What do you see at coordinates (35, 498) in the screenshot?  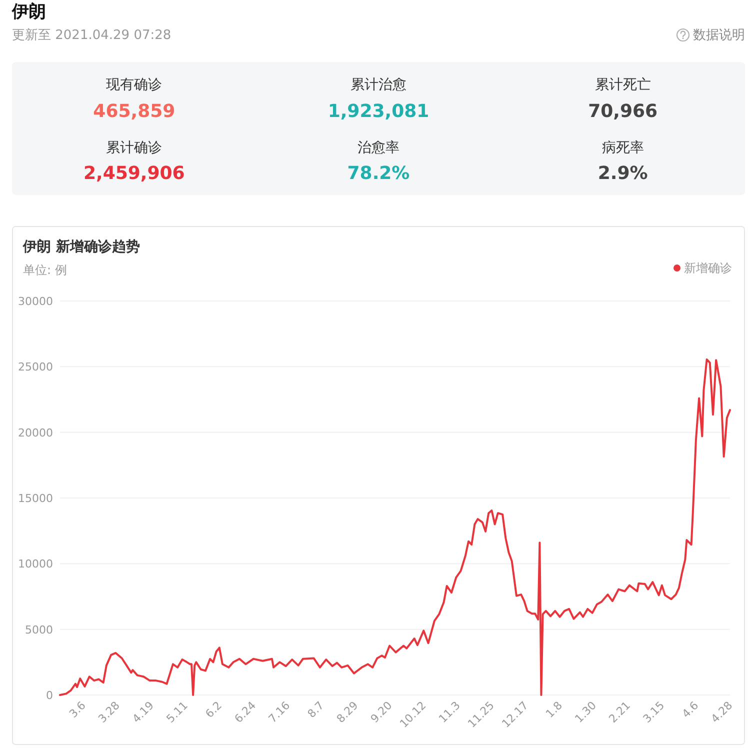 I see `y-tick-label: 15000` at bounding box center [35, 498].